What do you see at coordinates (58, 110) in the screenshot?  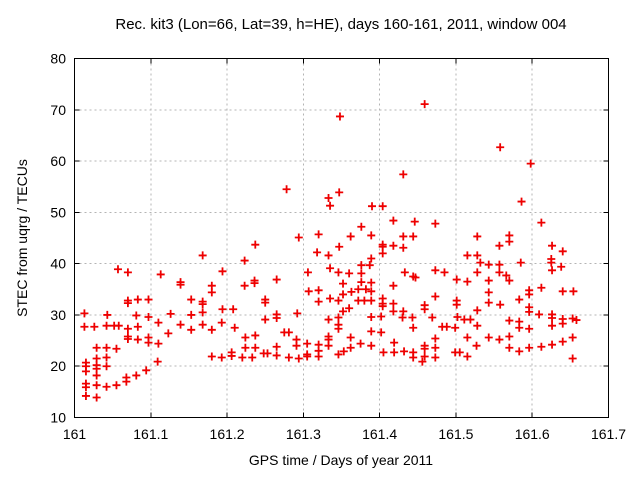 I see `y-tick-label: 70` at bounding box center [58, 110].